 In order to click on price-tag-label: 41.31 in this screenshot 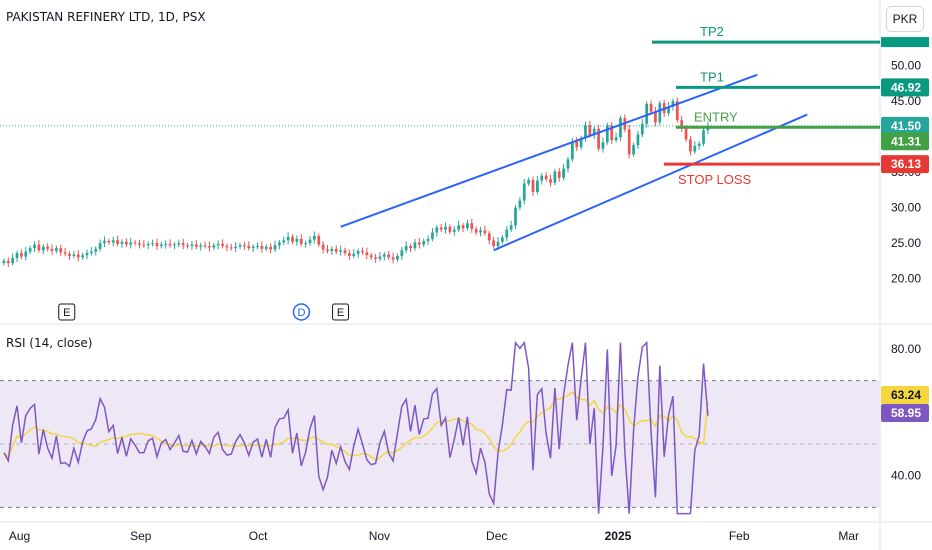, I will do `click(906, 141)`.